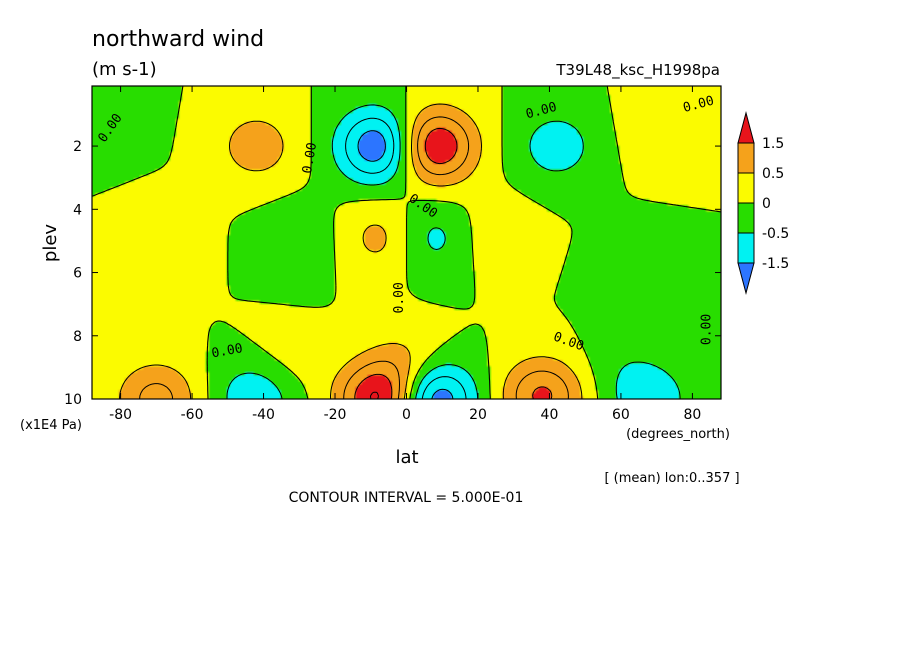 This screenshot has width=904, height=654. I want to click on colorbar-label: -1.5, so click(775, 264).